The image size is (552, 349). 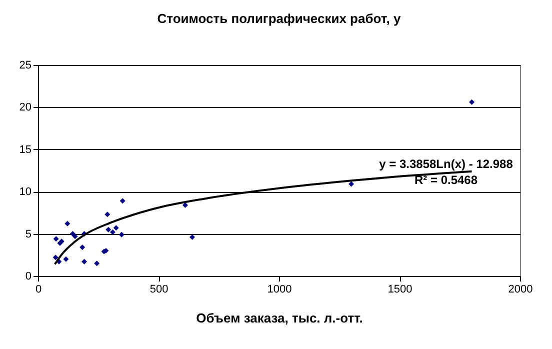 What do you see at coordinates (28, 276) in the screenshot?
I see `y-tick-label: 0` at bounding box center [28, 276].